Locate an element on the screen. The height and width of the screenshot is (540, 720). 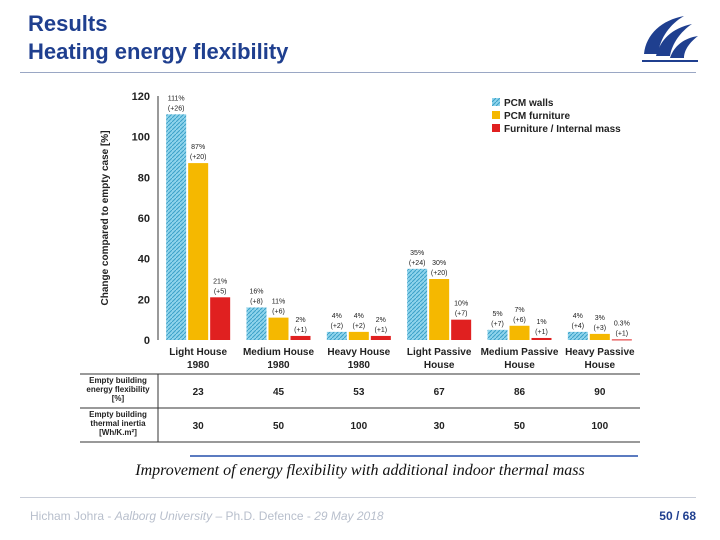
data-label: (+4) is located at coordinates (578, 326).